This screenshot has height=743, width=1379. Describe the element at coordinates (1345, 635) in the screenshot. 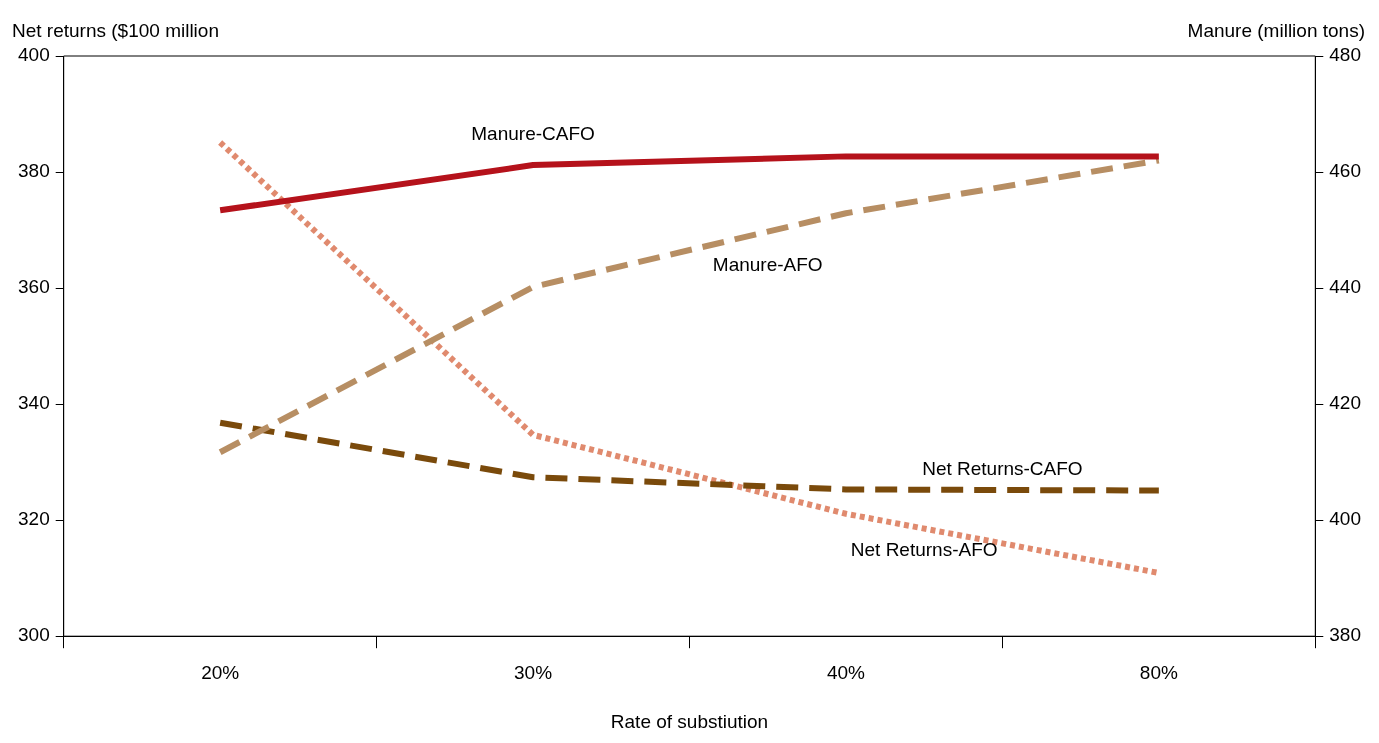

I see `y2-tick-label: 380` at that location.